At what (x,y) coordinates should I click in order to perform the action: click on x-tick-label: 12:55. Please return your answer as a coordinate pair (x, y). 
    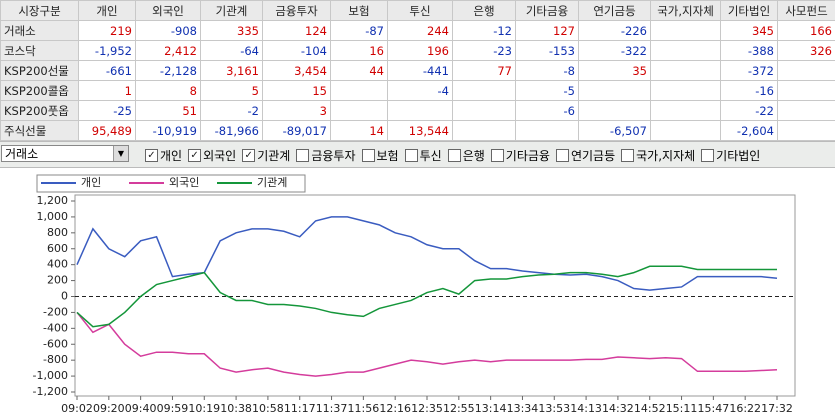
    Looking at the image, I should click on (459, 408).